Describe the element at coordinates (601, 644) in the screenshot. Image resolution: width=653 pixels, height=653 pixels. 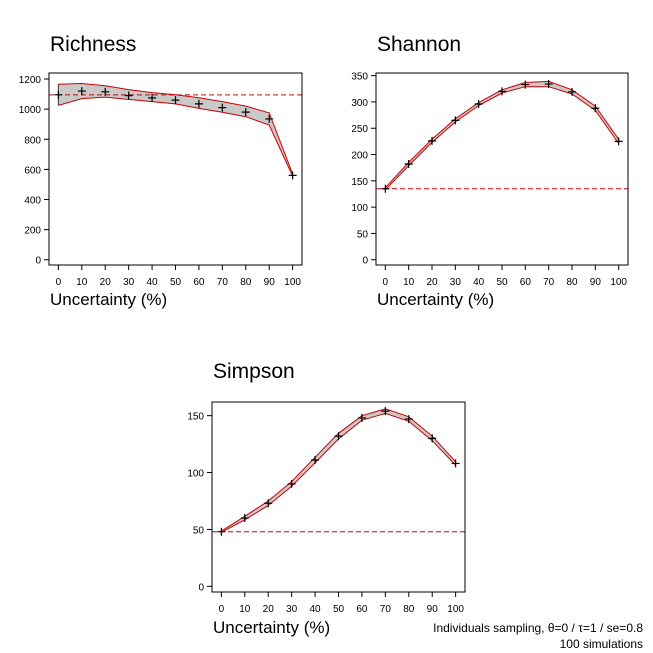
I see `footnote-simulations: 100 simulations` at that location.